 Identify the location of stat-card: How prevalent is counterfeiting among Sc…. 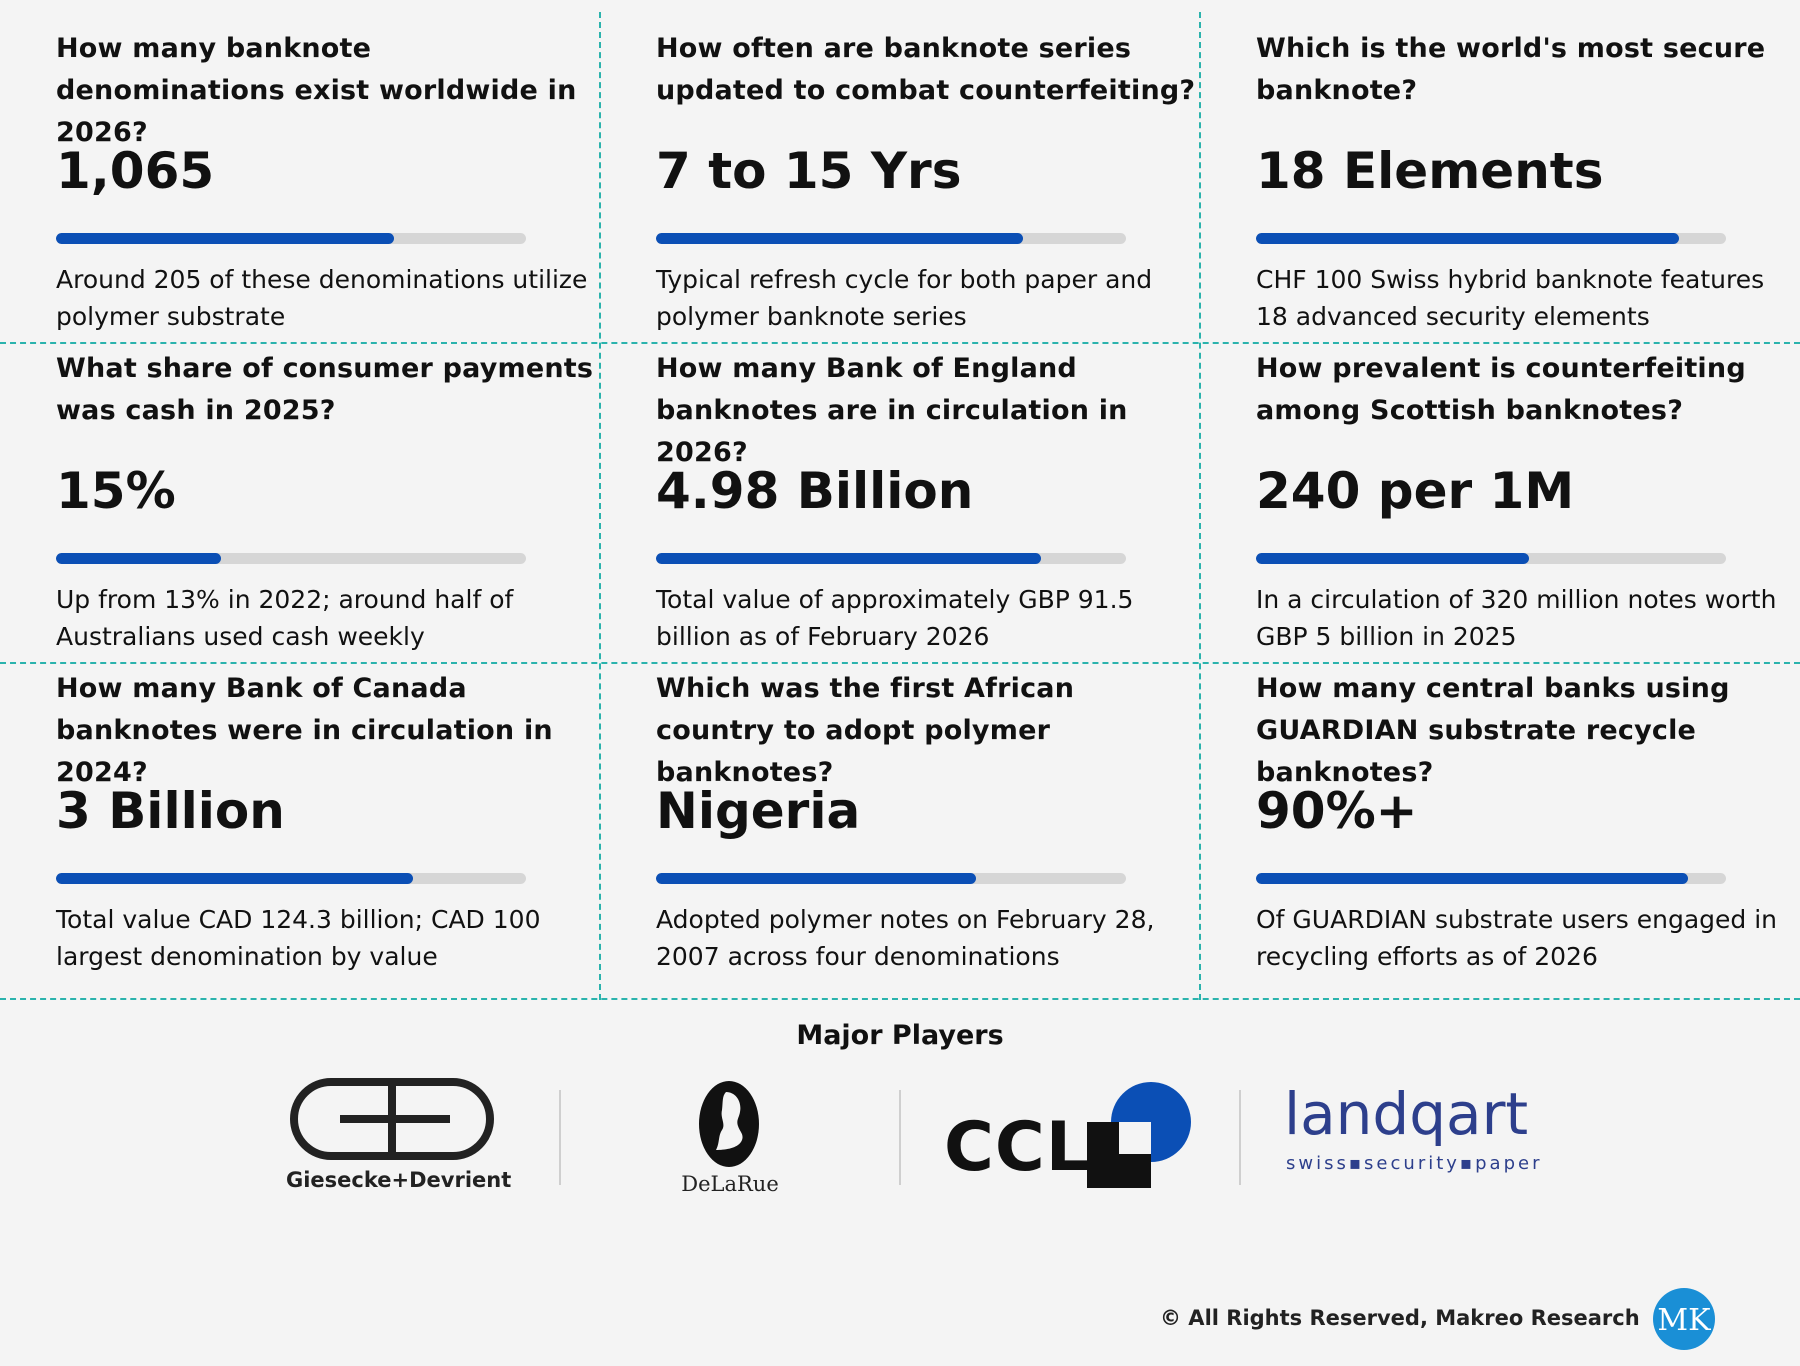
(1528, 499).